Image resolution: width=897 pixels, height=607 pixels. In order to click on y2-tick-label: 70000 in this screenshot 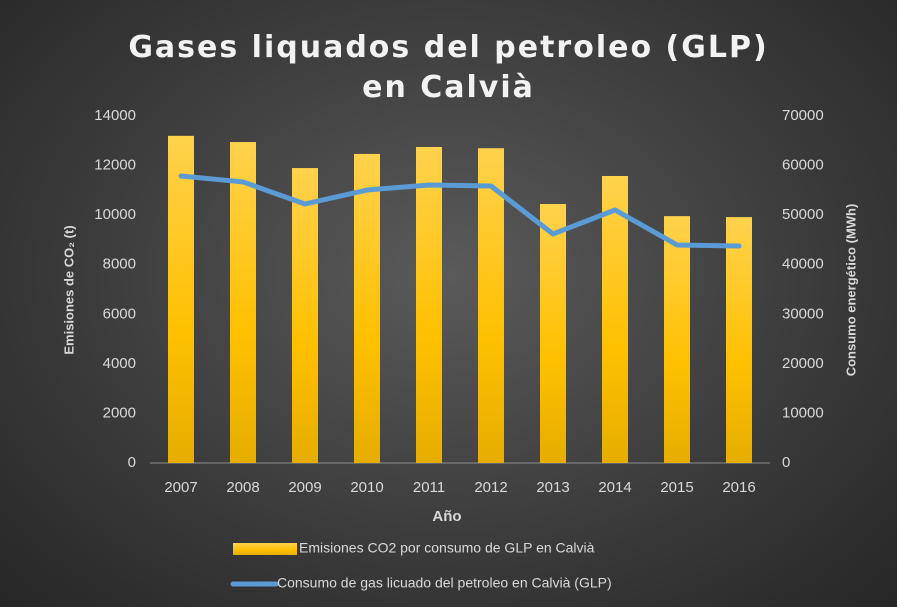, I will do `click(803, 115)`.